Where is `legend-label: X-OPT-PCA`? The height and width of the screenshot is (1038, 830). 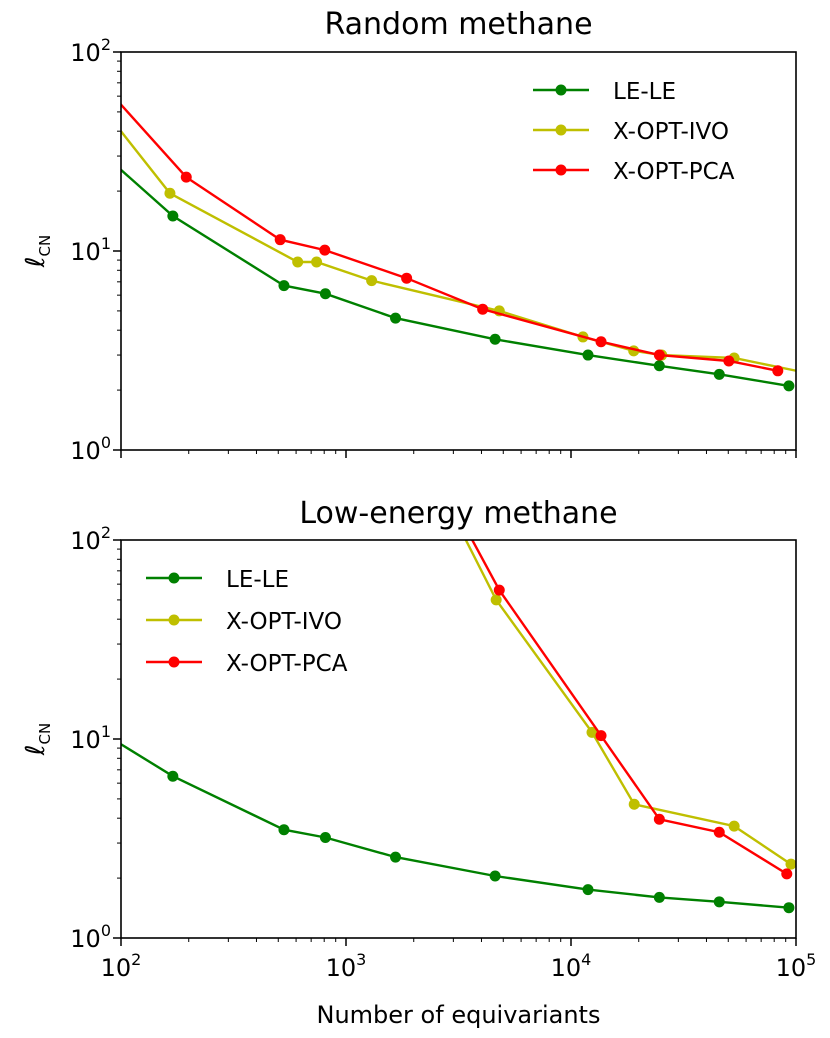
legend-label: X-OPT-PCA is located at coordinates (287, 664).